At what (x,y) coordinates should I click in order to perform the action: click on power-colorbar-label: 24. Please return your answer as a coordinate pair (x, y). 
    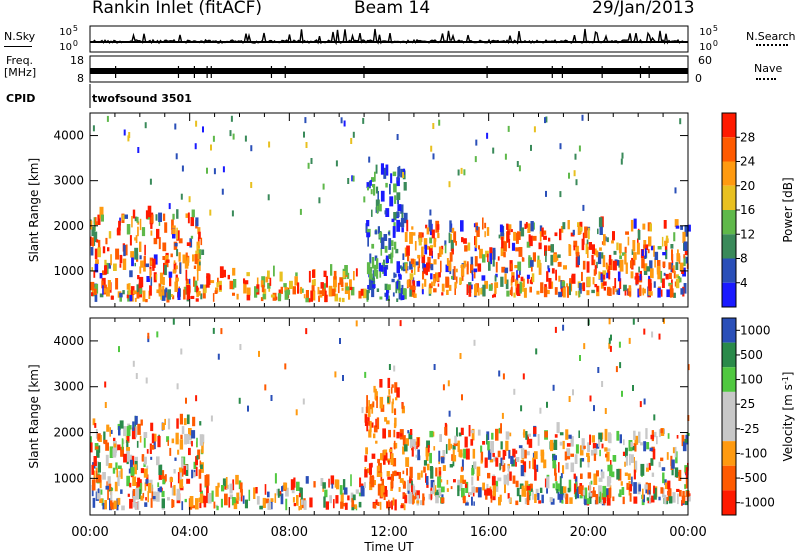
    Looking at the image, I should click on (747, 162).